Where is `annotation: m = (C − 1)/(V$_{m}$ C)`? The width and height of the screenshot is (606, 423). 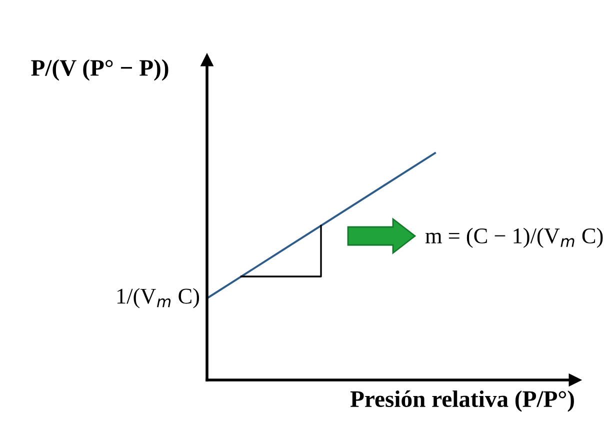
annotation: m = (C − 1)/(V$_{m}$ C) is located at coordinates (514, 238).